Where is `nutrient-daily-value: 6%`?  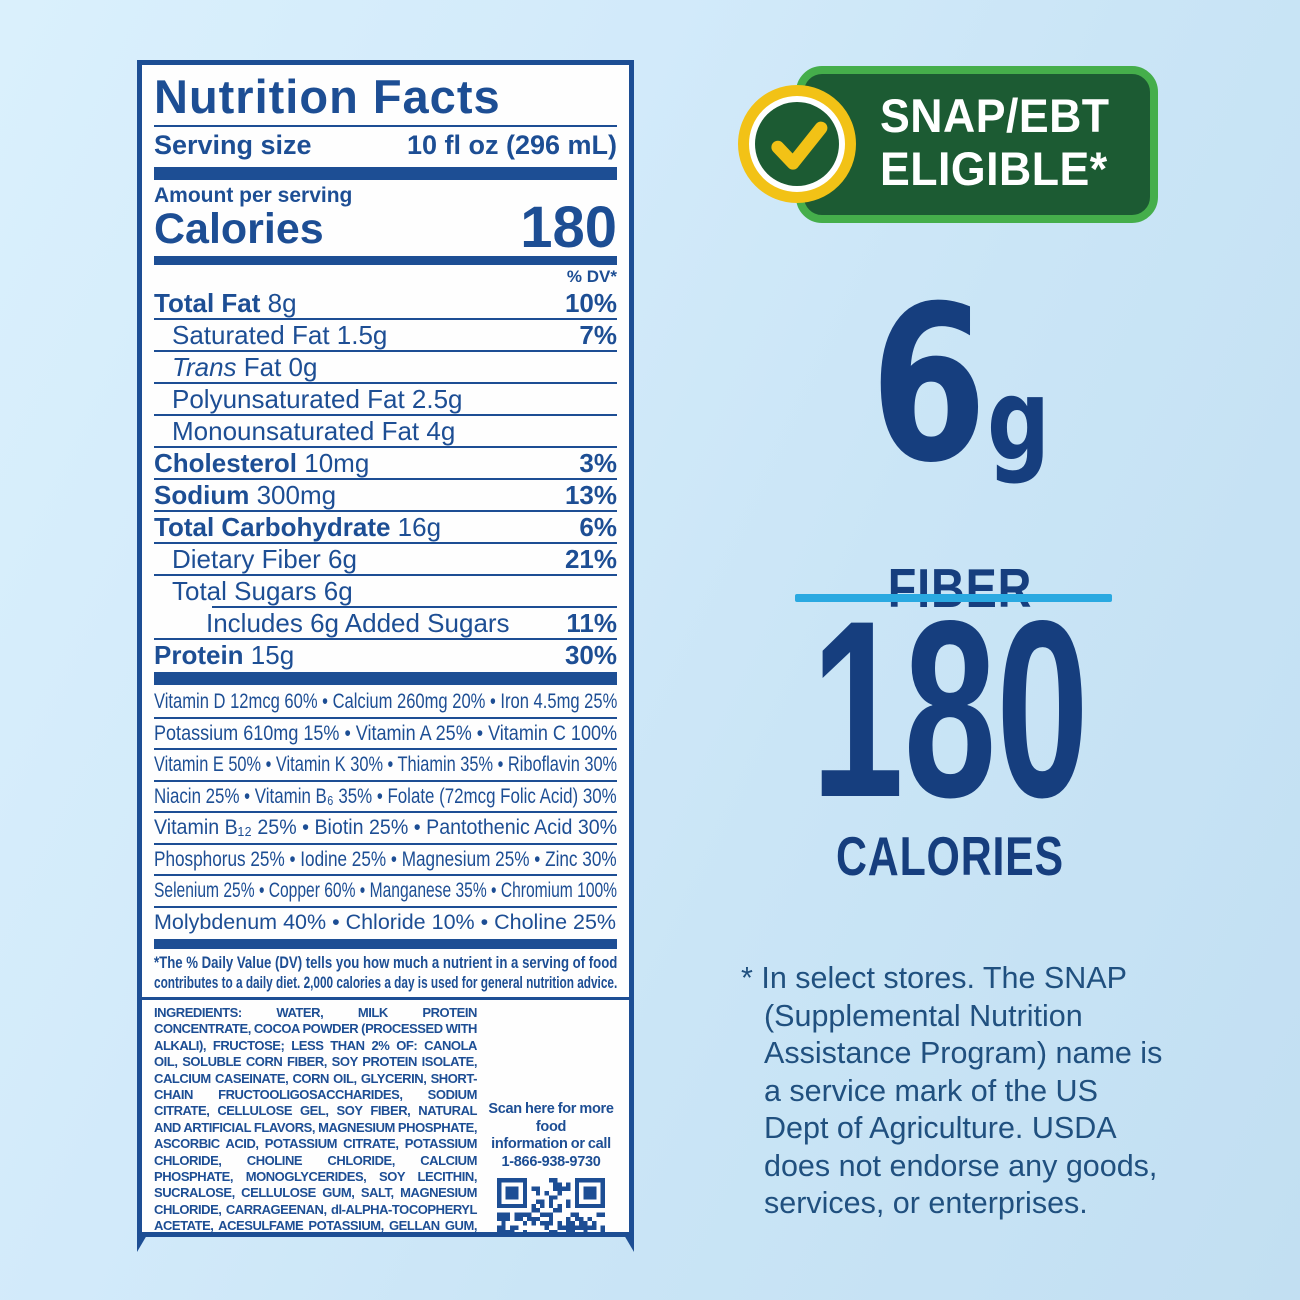 nutrient-daily-value: 6% is located at coordinates (598, 527).